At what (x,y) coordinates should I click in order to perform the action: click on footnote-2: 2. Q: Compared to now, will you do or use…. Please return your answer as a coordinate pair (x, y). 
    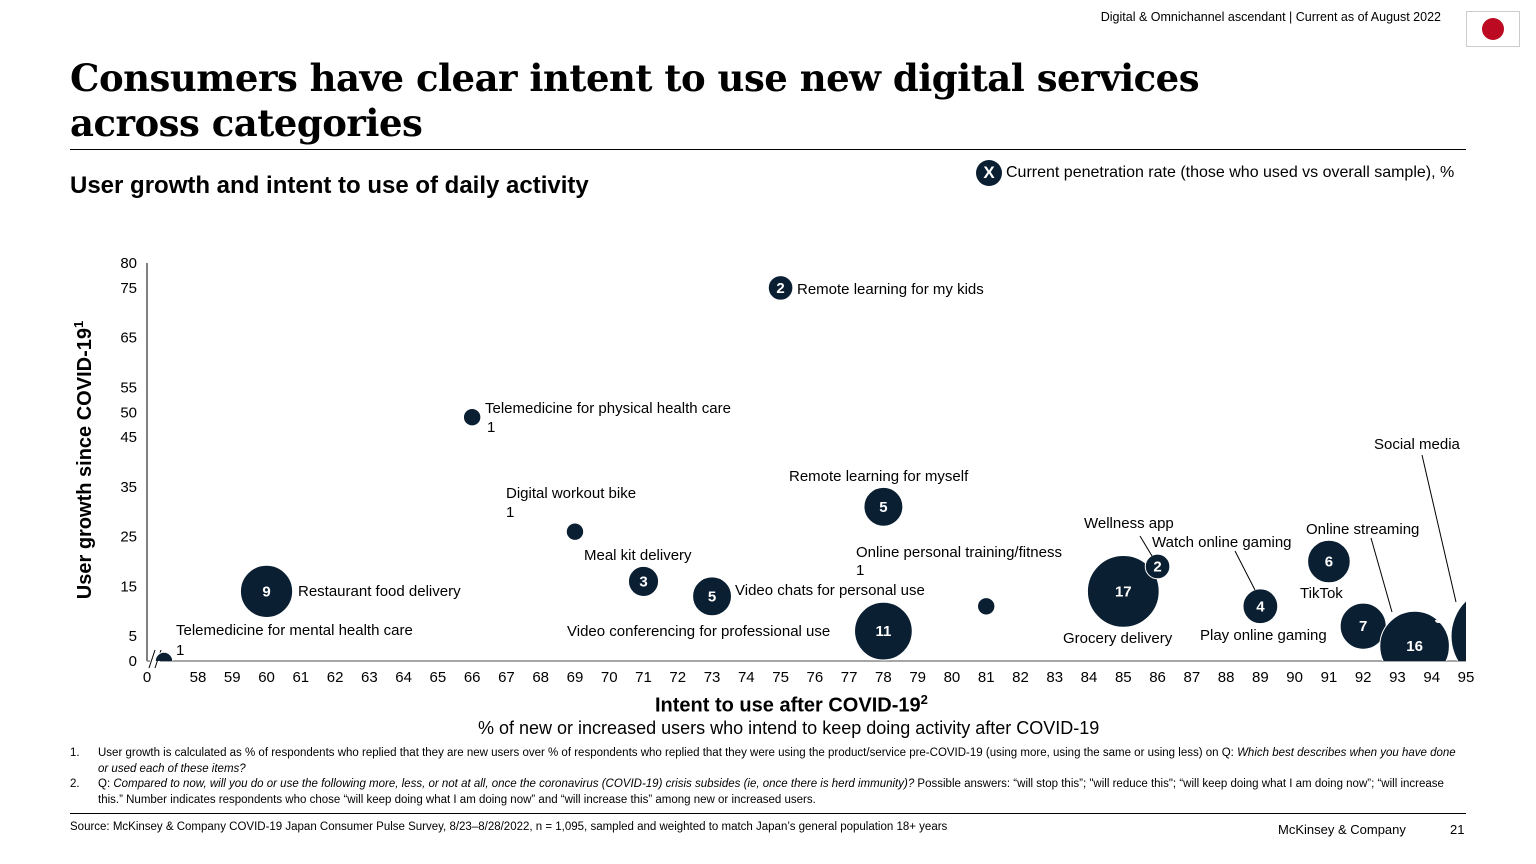
    Looking at the image, I should click on (757, 792).